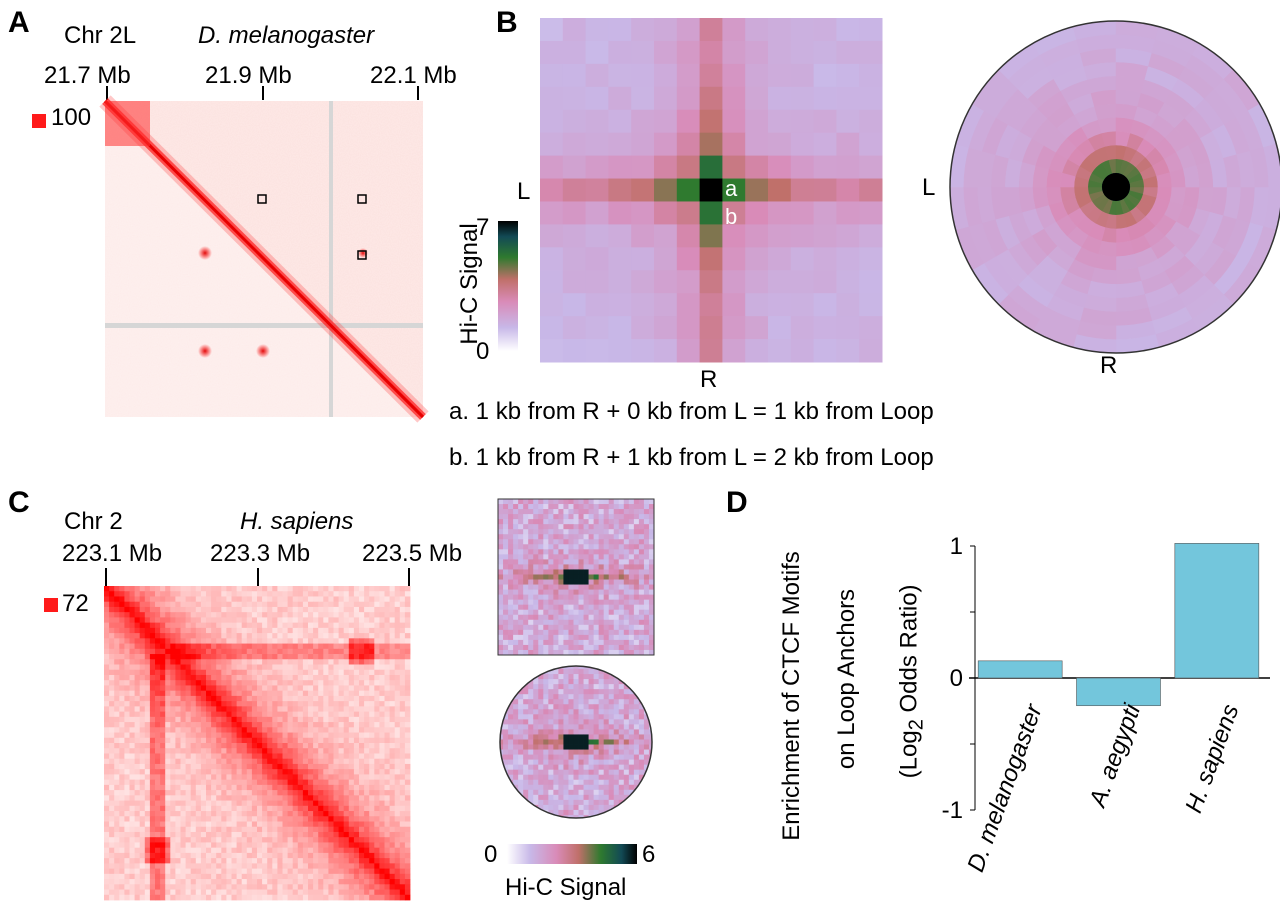  I want to click on panel-a-chrom: Chr 2L, so click(100, 35).